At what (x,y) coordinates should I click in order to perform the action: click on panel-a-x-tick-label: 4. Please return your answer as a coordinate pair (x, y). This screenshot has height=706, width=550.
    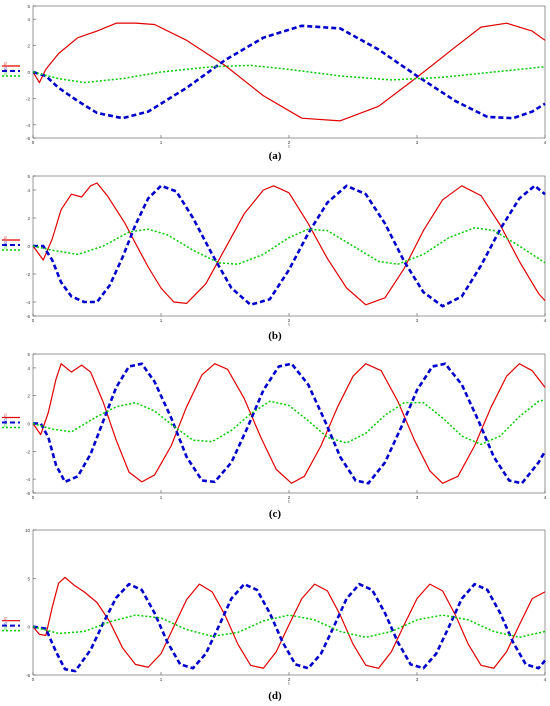
    Looking at the image, I should click on (545, 142).